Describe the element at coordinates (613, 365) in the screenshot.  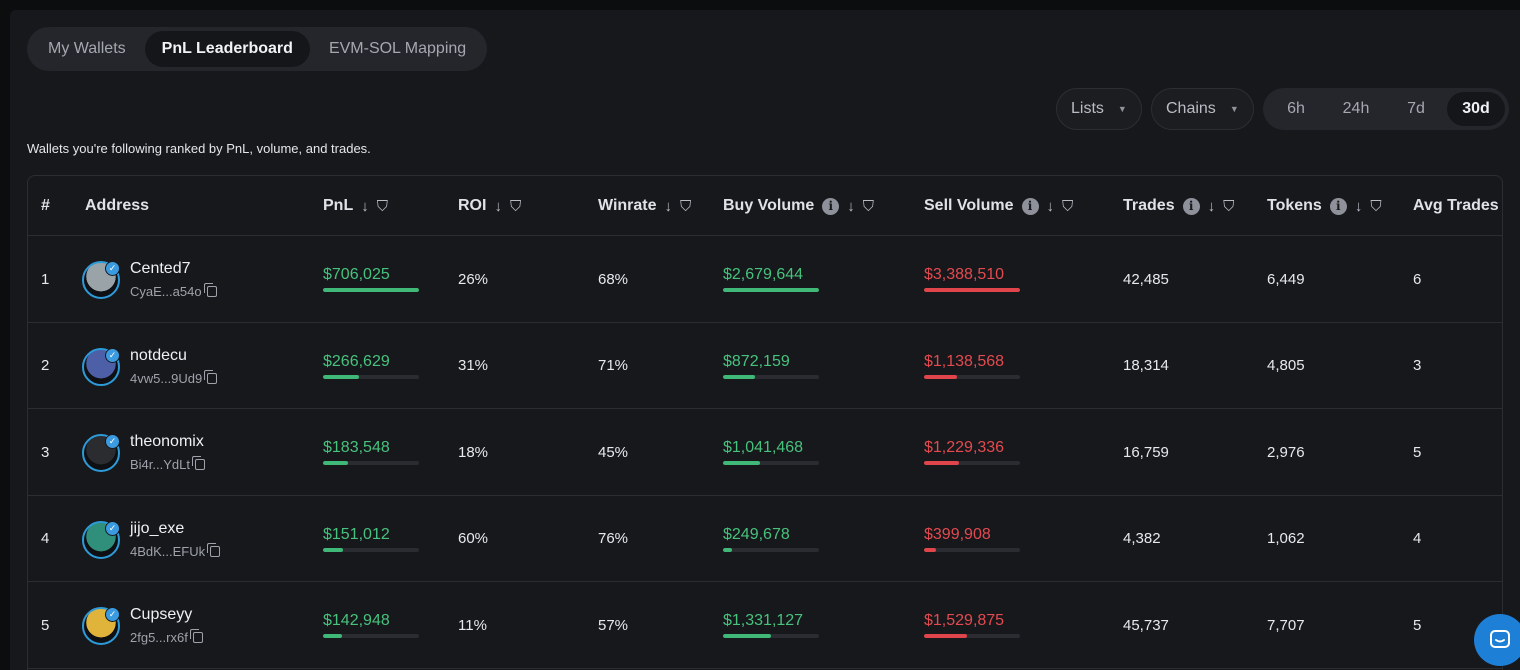
I see `winrate-value: 71%` at that location.